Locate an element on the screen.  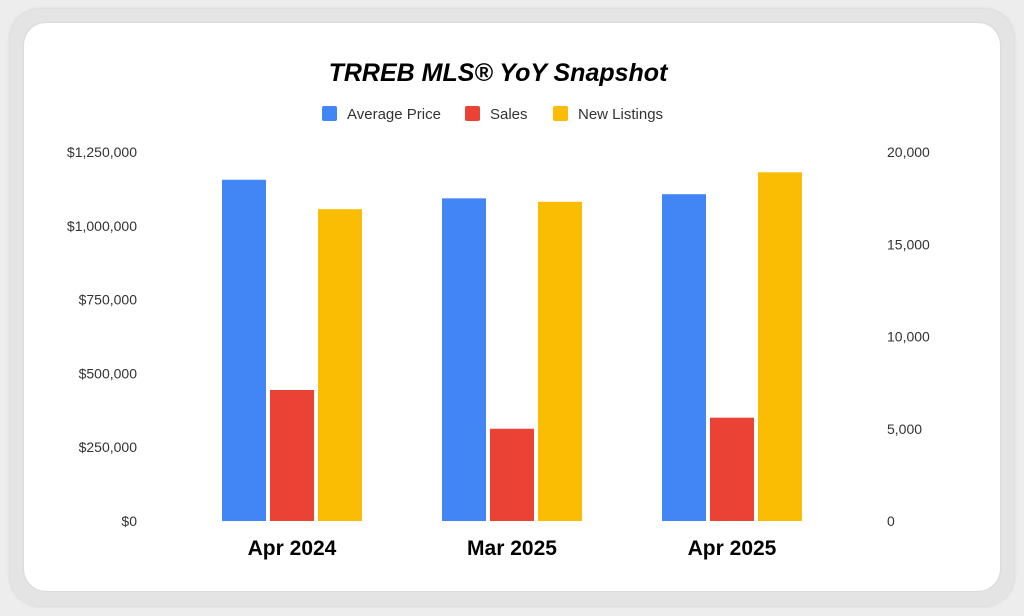
category-label: Apr 2024 is located at coordinates (292, 548).